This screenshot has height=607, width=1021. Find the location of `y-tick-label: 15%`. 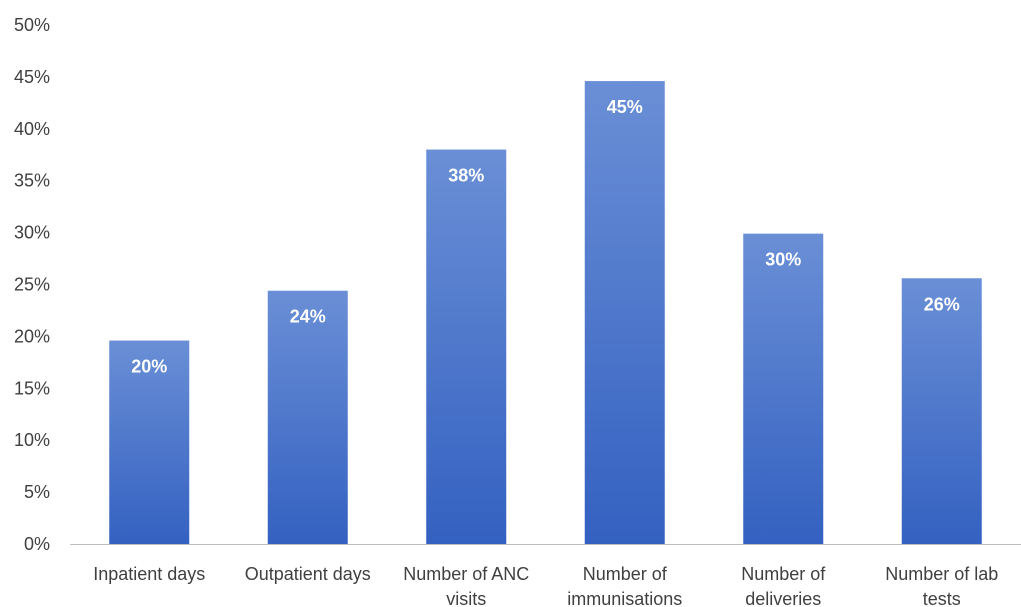

y-tick-label: 15% is located at coordinates (32, 388).